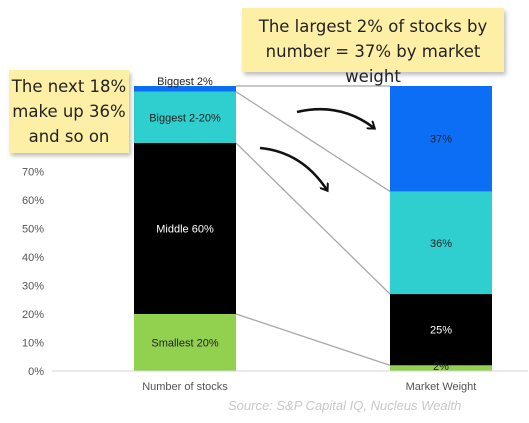 The image size is (529, 423). I want to click on segment-label: Middle 60%, so click(185, 230).